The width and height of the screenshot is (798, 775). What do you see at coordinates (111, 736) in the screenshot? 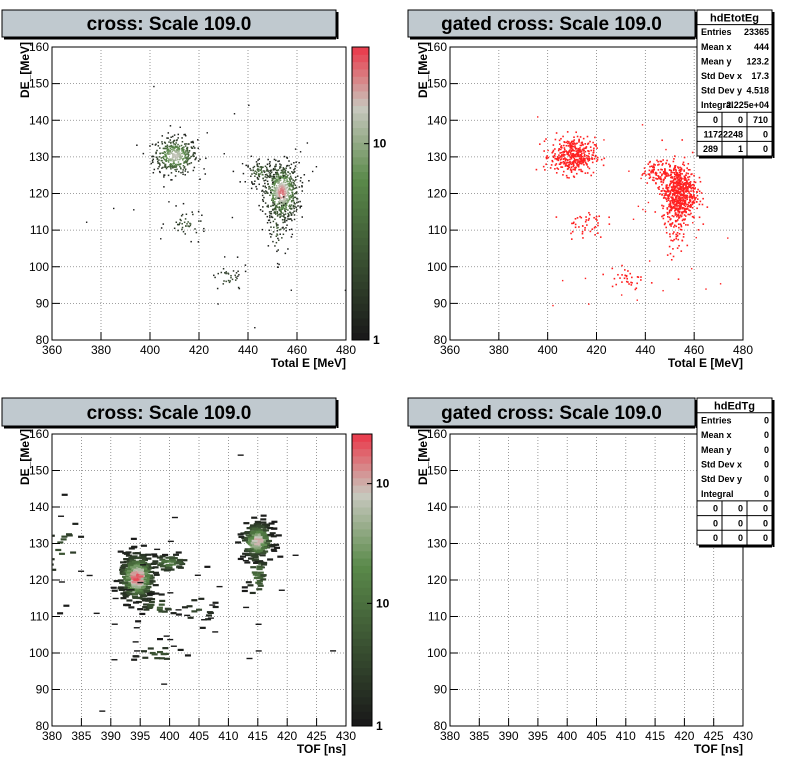
I see `x-tick-label: 390` at bounding box center [111, 736].